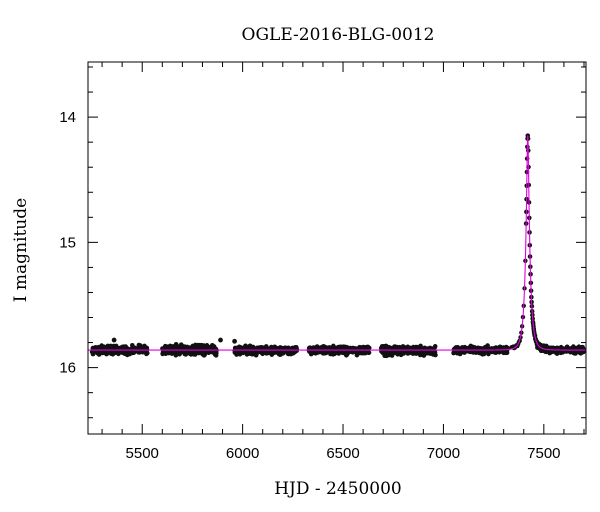 Image resolution: width=600 pixels, height=512 pixels. Describe the element at coordinates (543, 453) in the screenshot. I see `x-tick-label: 7500` at that location.